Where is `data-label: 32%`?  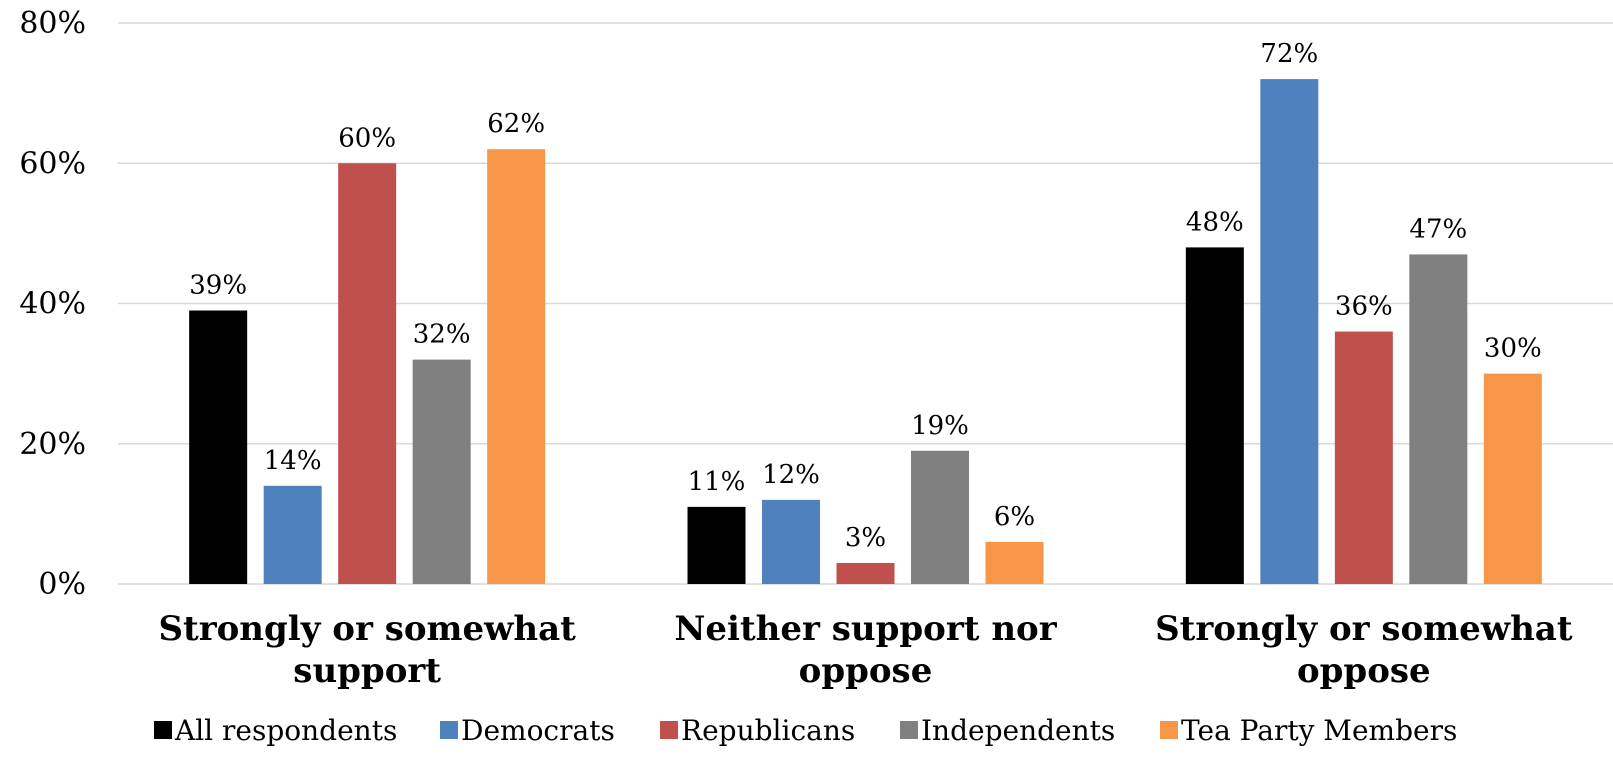
data-label: 32% is located at coordinates (442, 335).